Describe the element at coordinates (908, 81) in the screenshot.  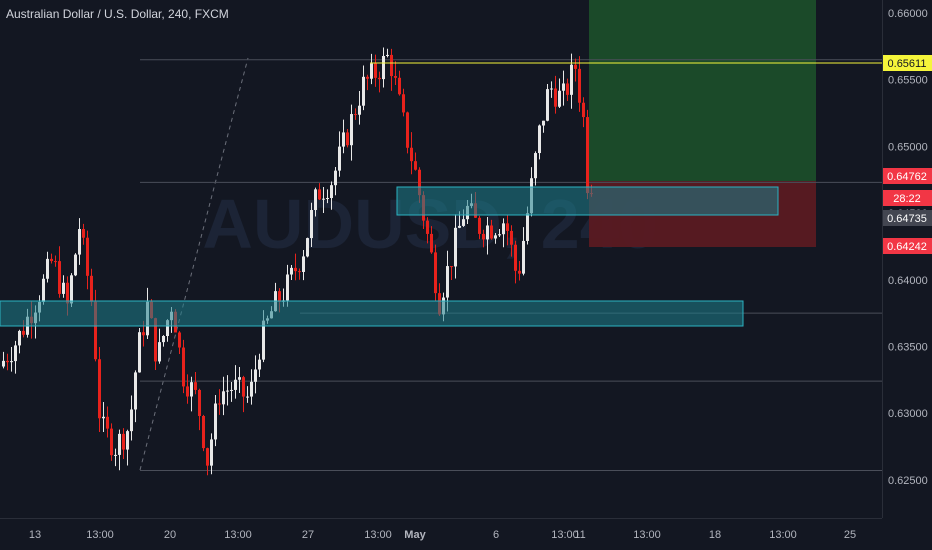
I see `y-tick-label: 0.65500` at that location.